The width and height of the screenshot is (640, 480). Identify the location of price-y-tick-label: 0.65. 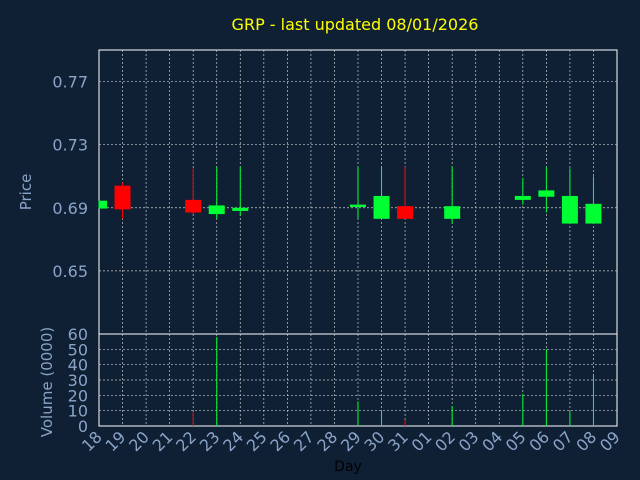
(70, 271).